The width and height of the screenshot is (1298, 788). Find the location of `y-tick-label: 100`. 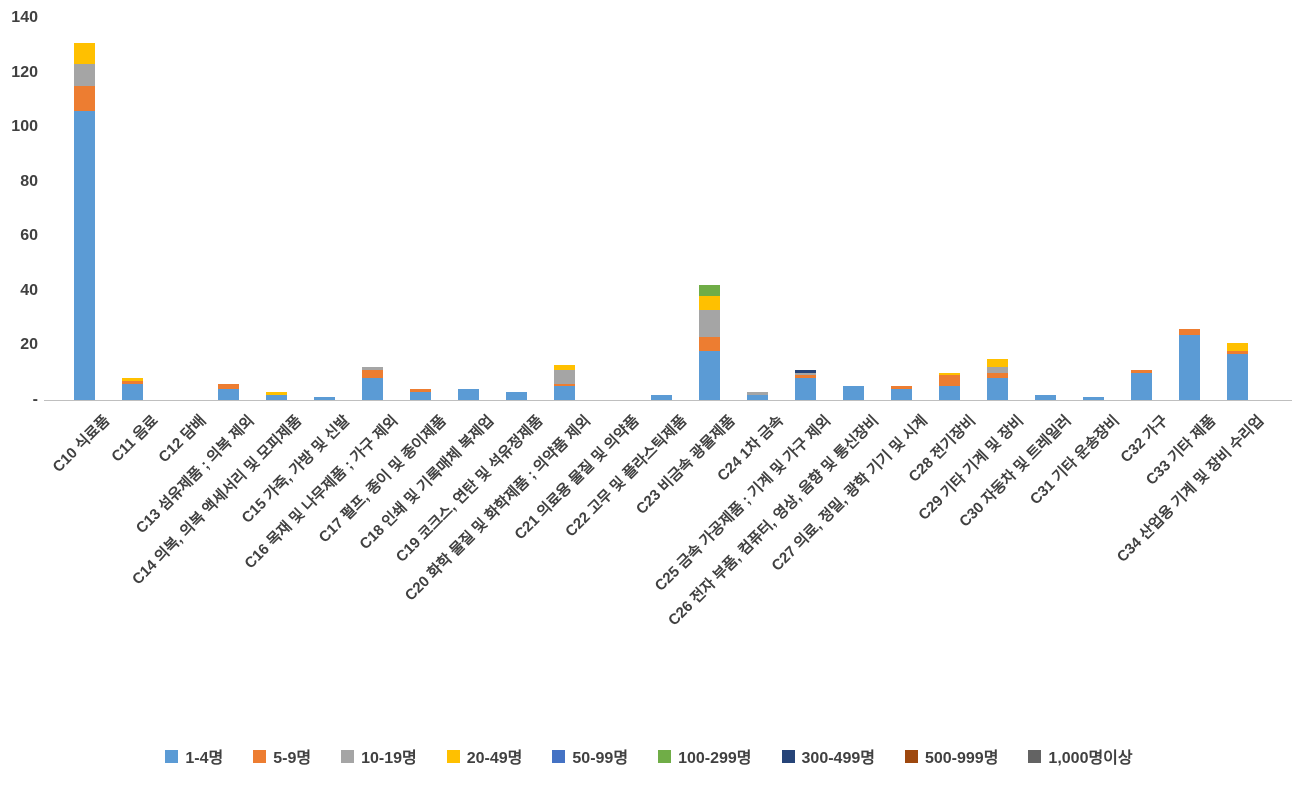

y-tick-label: 100 is located at coordinates (24, 127).